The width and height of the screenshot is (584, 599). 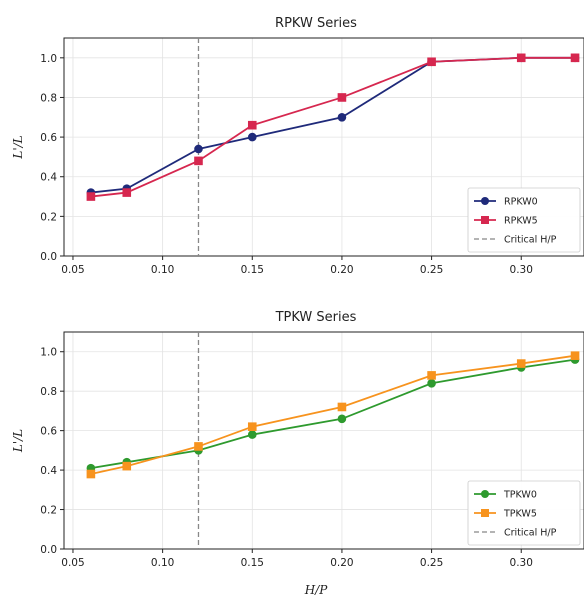 What do you see at coordinates (316, 590) in the screenshot?
I see `x-axis-label: H/P` at bounding box center [316, 590].